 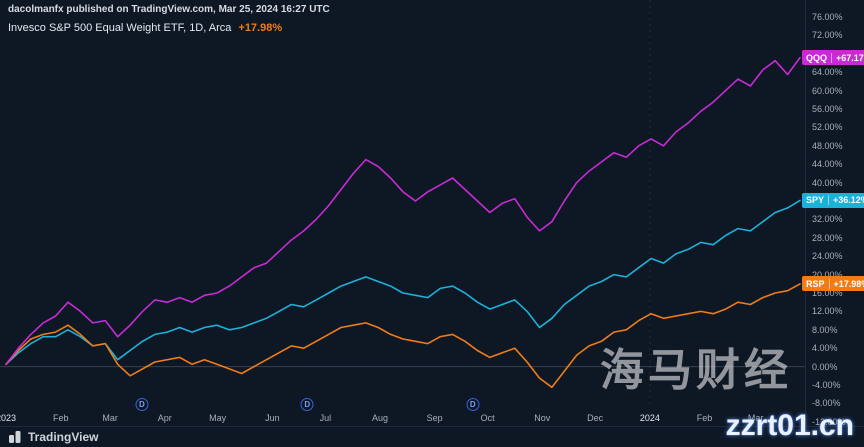 What do you see at coordinates (846, 283) in the screenshot?
I see `price-badge-value: +17.98%` at bounding box center [846, 283].